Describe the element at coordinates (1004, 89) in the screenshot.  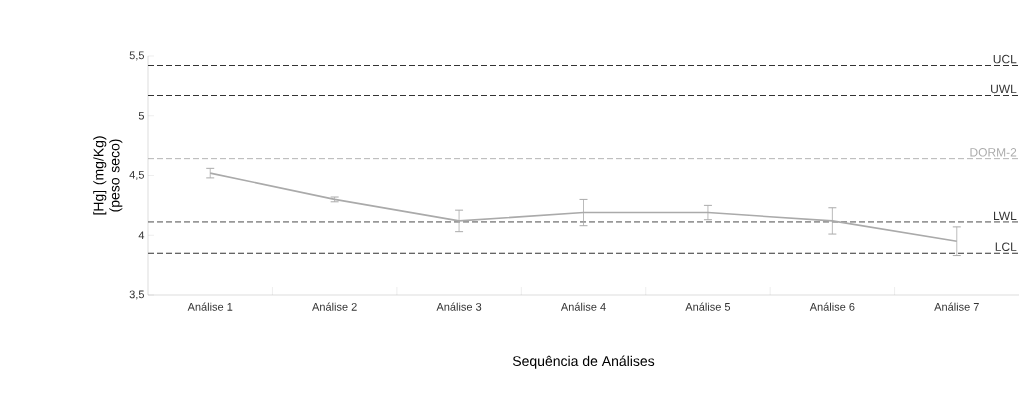
I see `ref-line-label: UWL` at that location.